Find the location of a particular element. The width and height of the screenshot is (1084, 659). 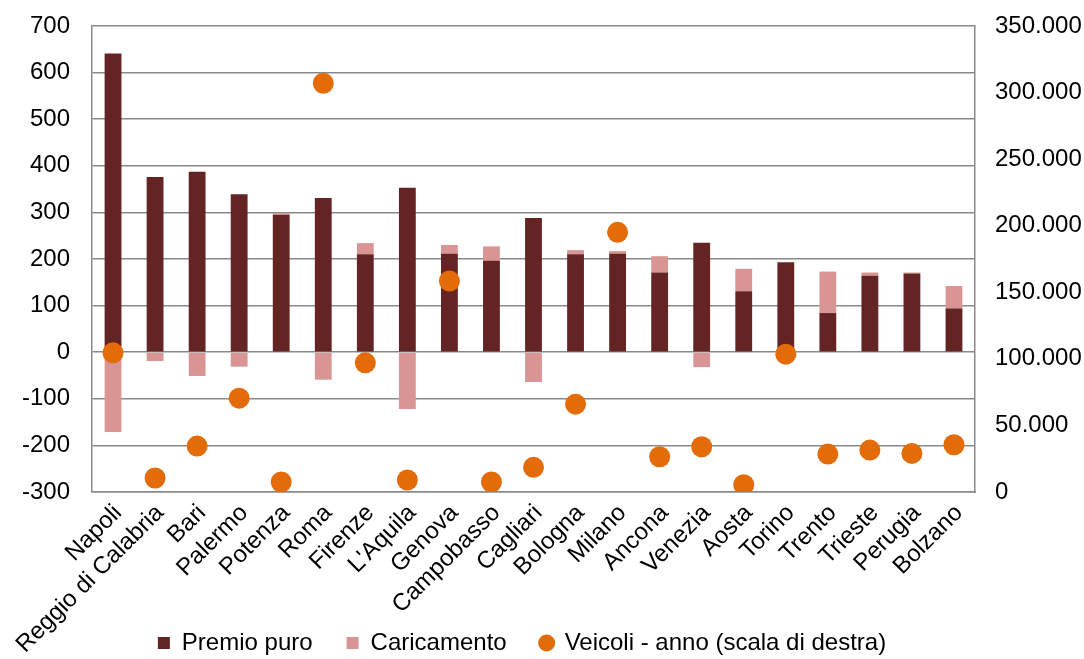

y-tick-label: 600 is located at coordinates (49, 71).